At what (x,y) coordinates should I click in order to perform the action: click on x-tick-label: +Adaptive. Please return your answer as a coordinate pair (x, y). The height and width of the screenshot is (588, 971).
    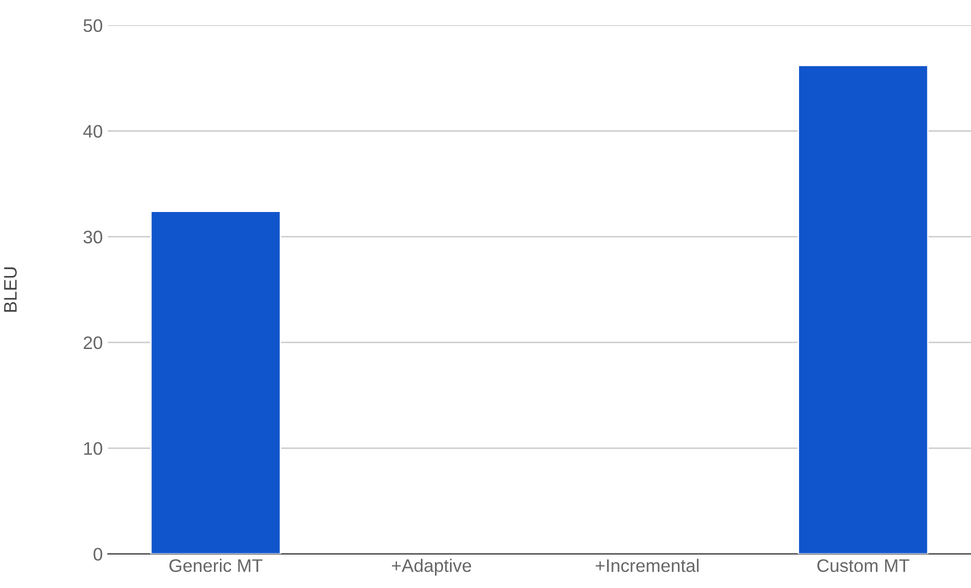
    Looking at the image, I should click on (432, 567).